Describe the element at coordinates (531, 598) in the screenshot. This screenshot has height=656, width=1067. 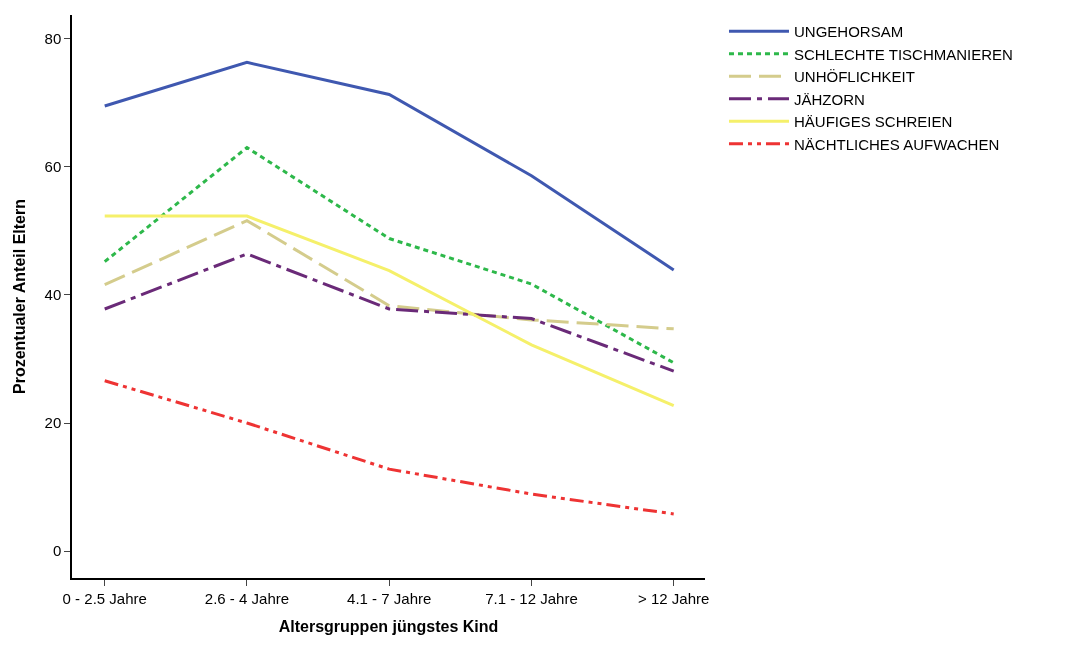
I see `x-tick-label: 7.1 - 12 Jahre` at that location.